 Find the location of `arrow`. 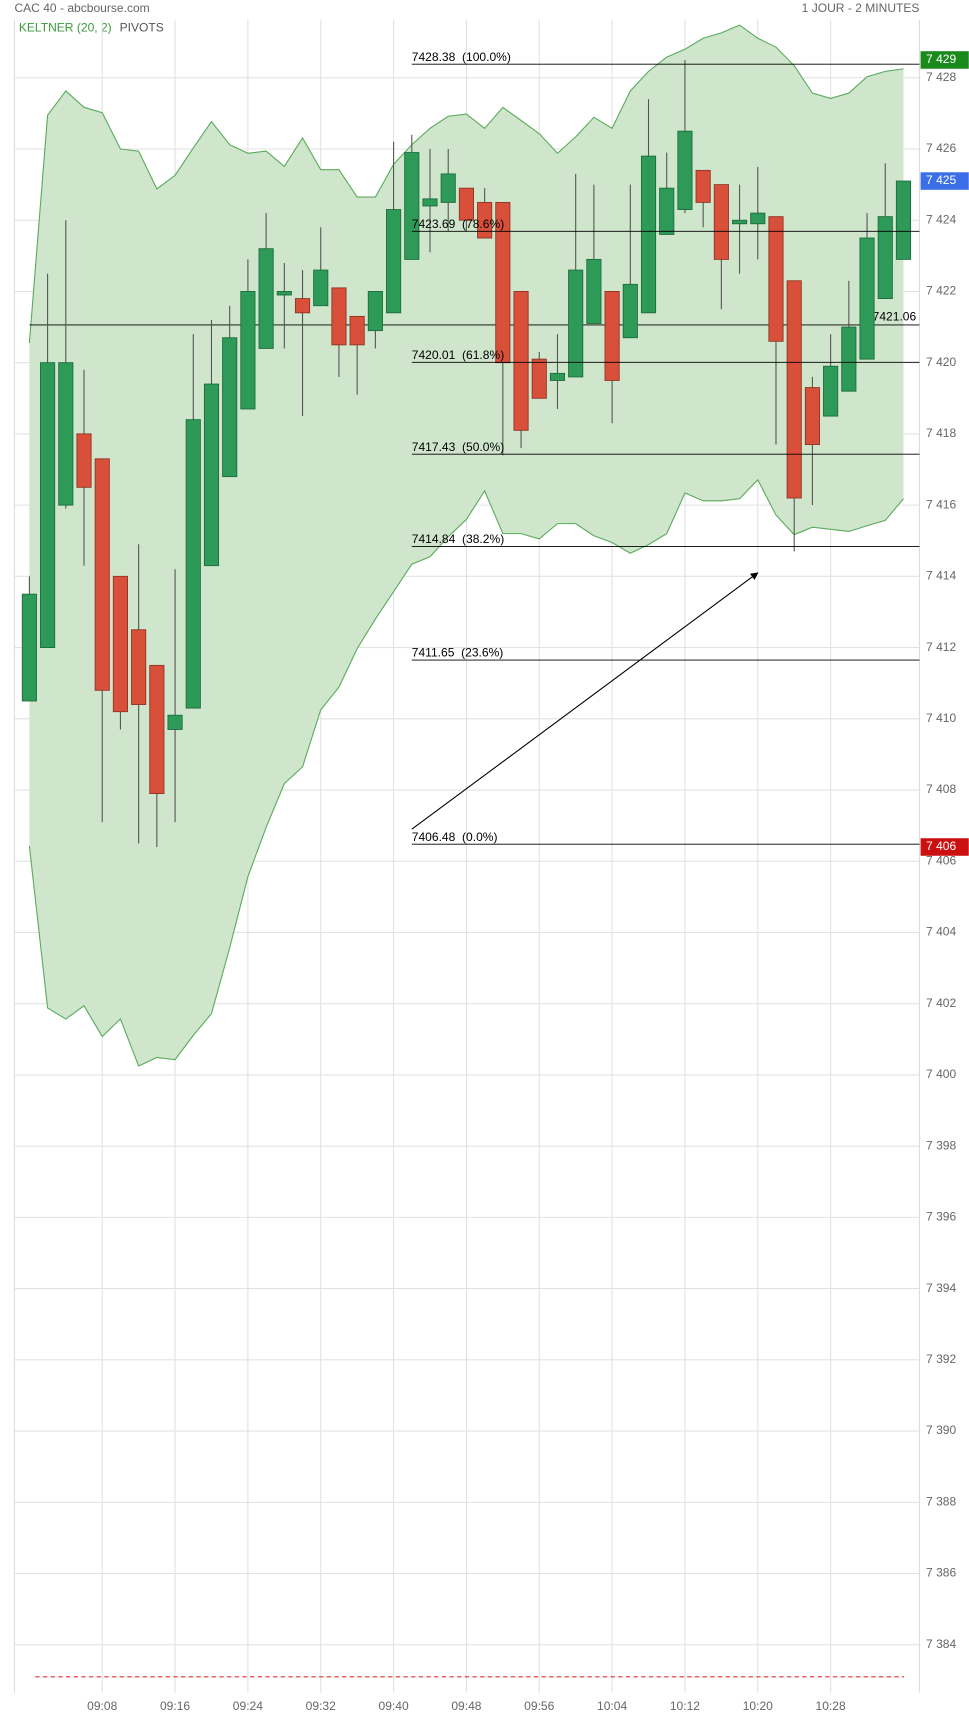

arrow is located at coordinates (585, 701).